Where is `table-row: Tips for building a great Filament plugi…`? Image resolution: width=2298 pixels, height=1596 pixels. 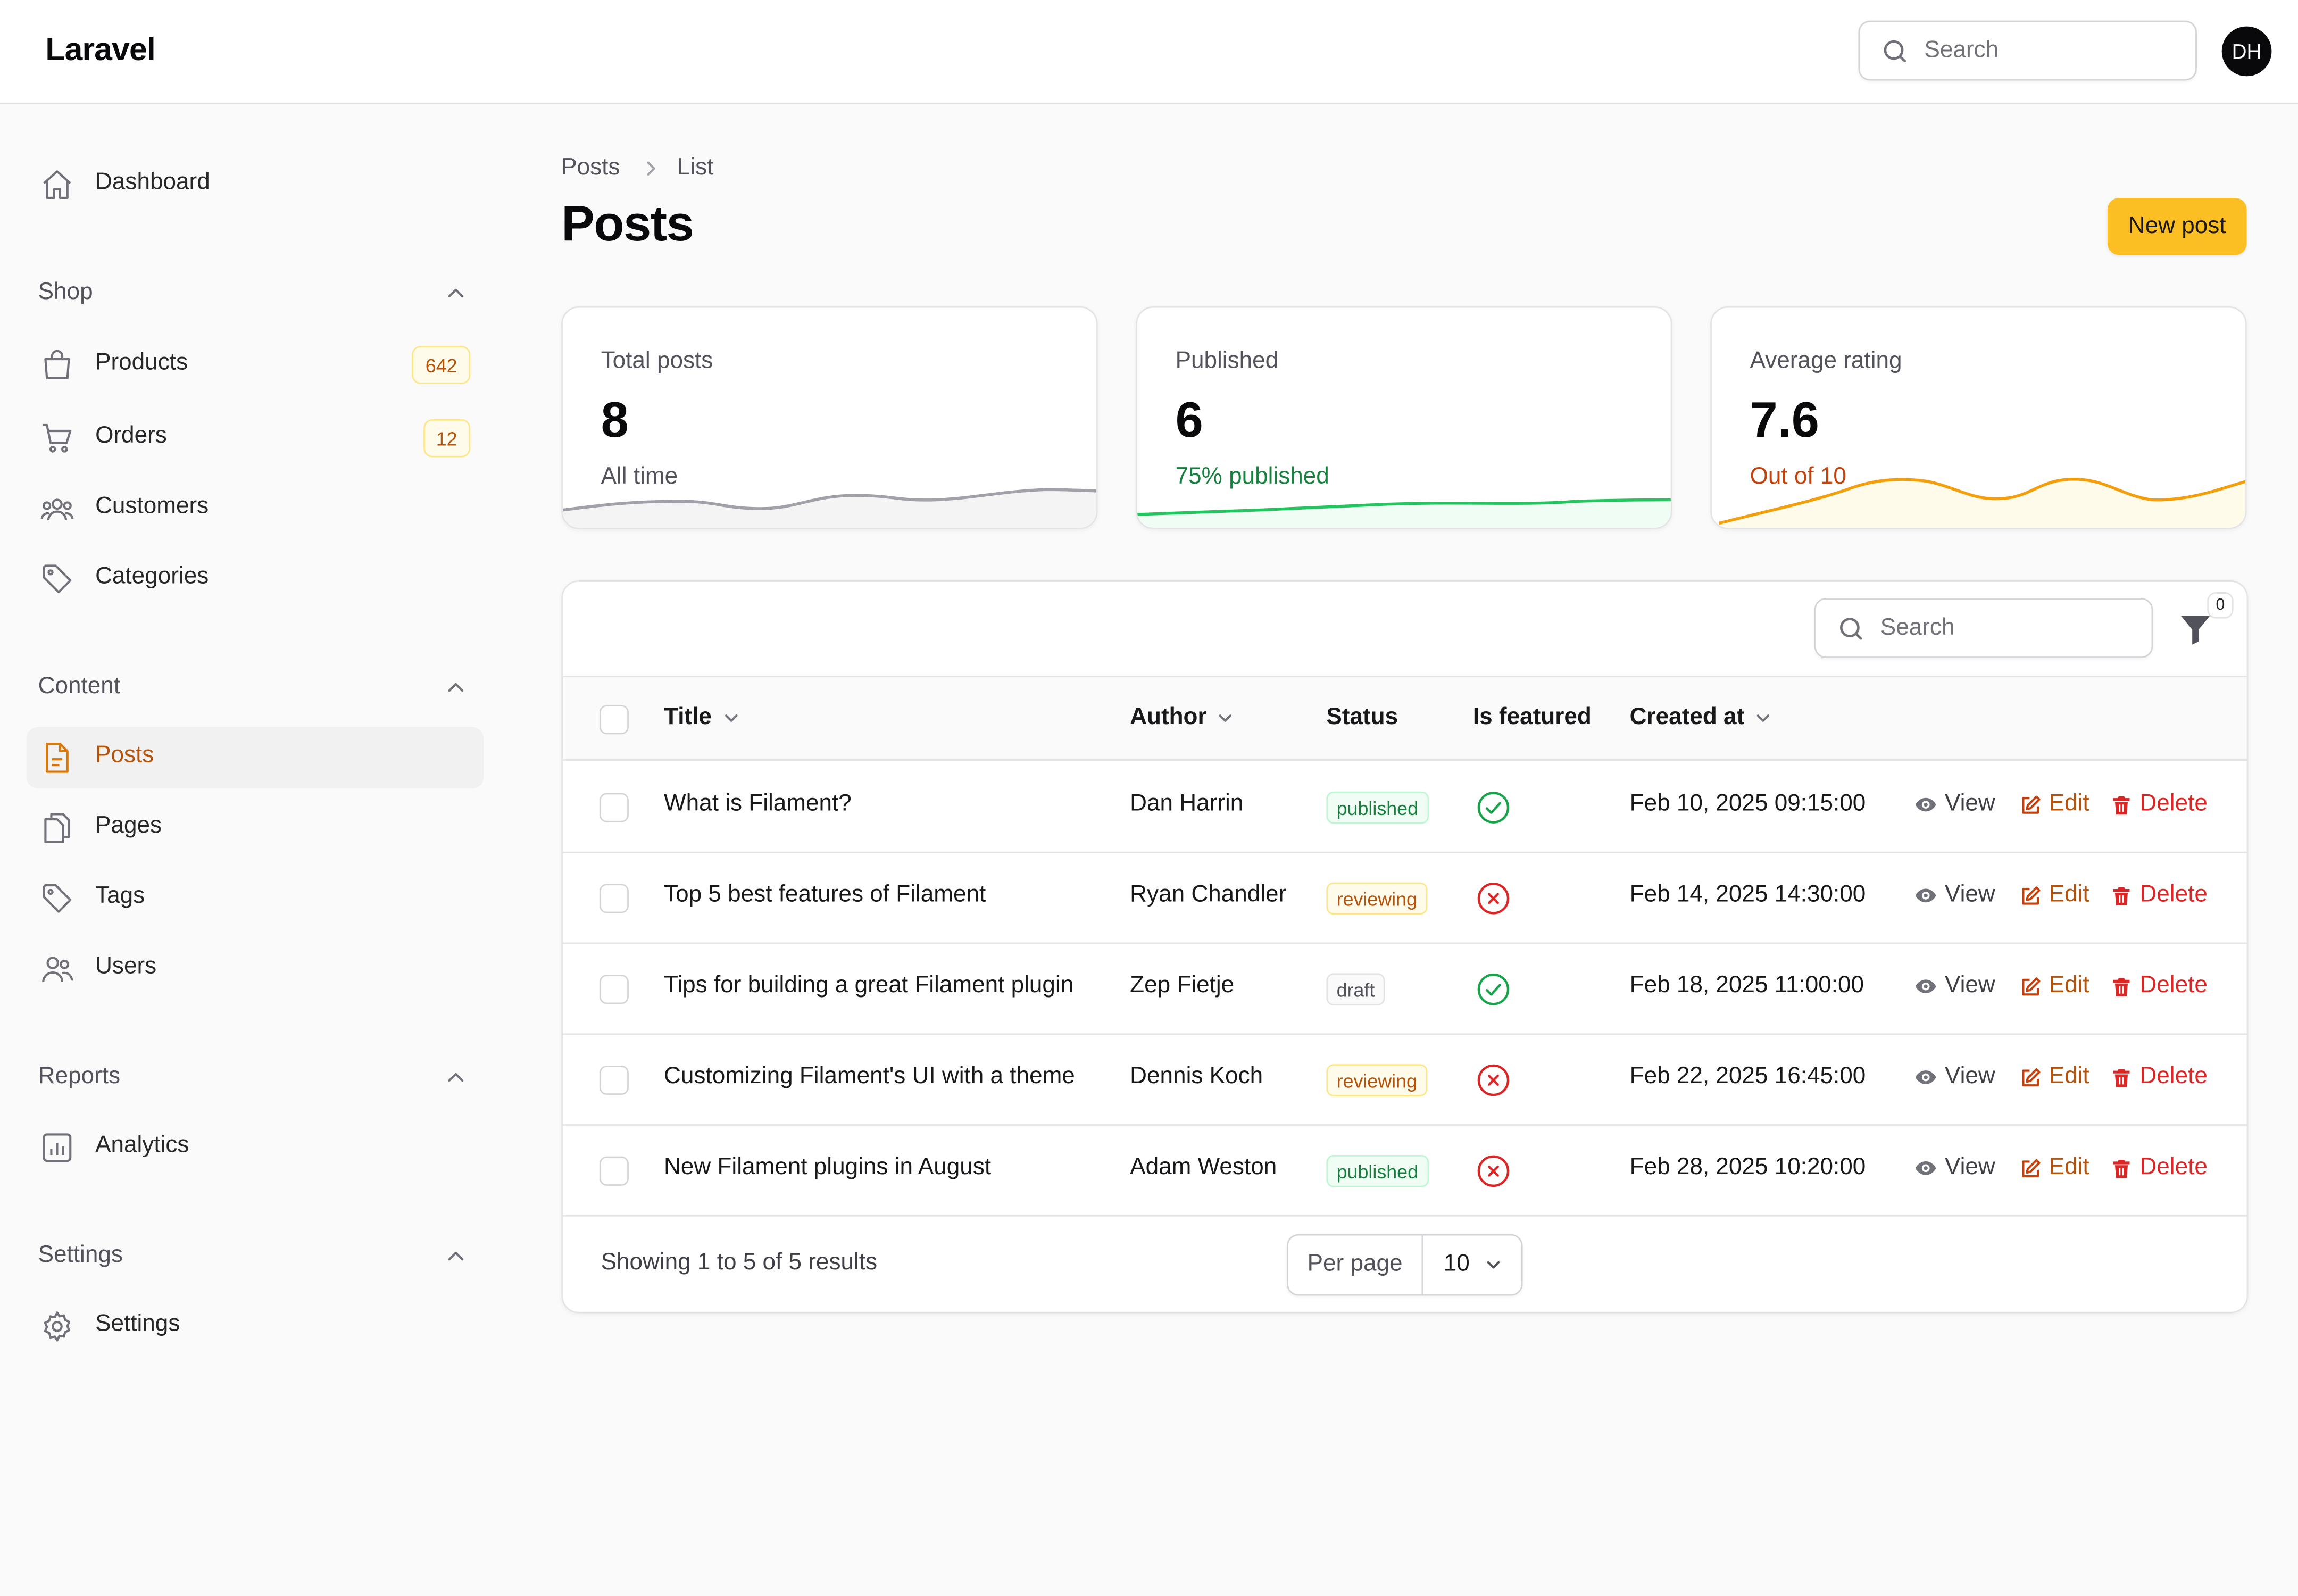 table-row: Tips for building a great Filament plugi… is located at coordinates (1405, 990).